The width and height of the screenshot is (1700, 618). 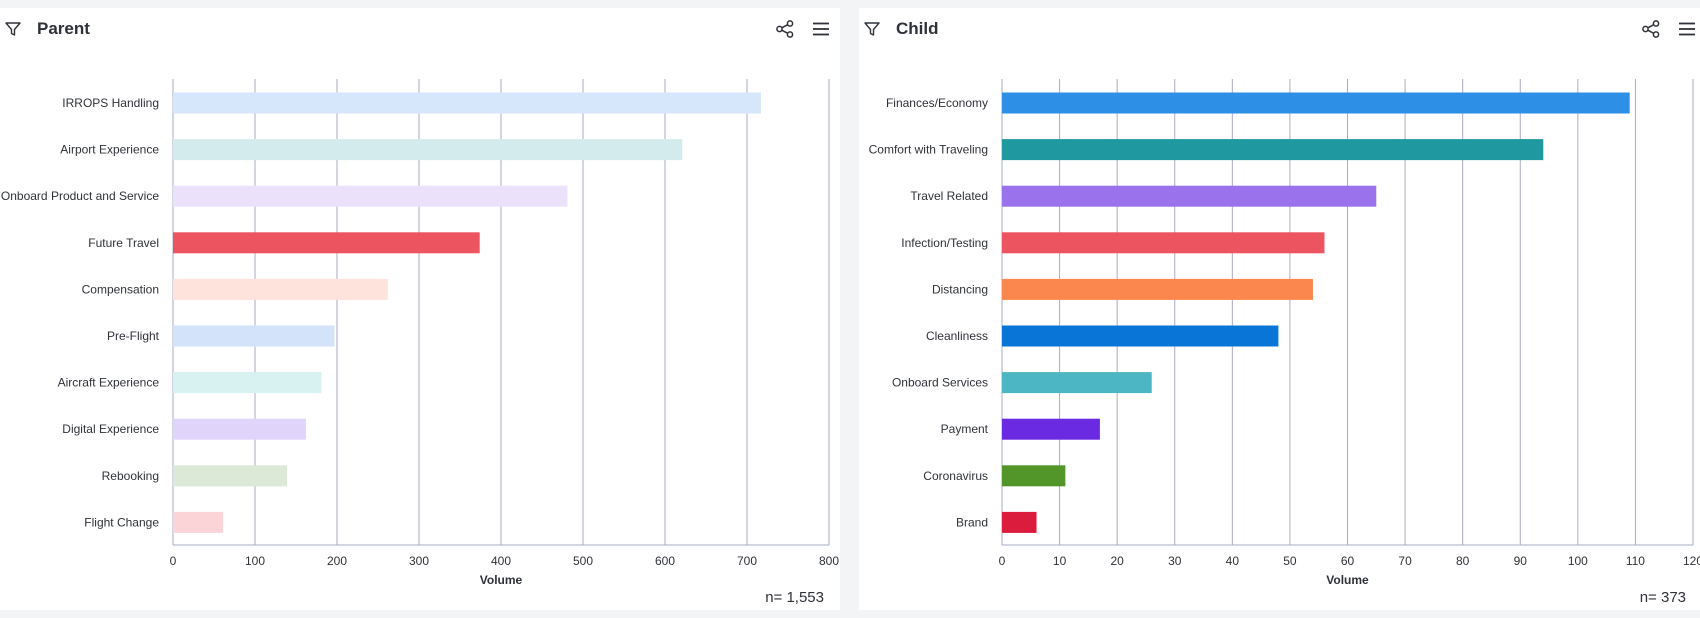 What do you see at coordinates (109, 383) in the screenshot?
I see `category-label: Aircraft Experience` at bounding box center [109, 383].